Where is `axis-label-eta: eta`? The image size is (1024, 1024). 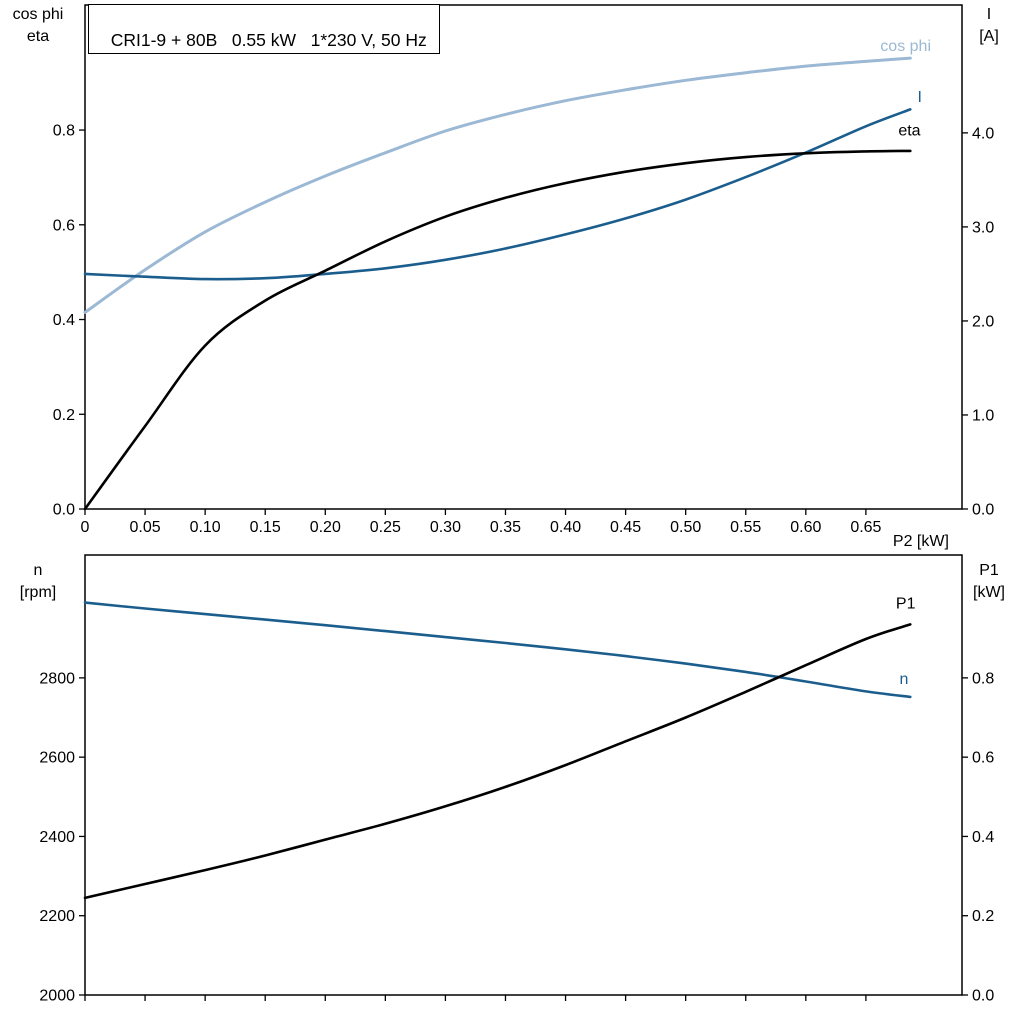 axis-label-eta: eta is located at coordinates (38, 36).